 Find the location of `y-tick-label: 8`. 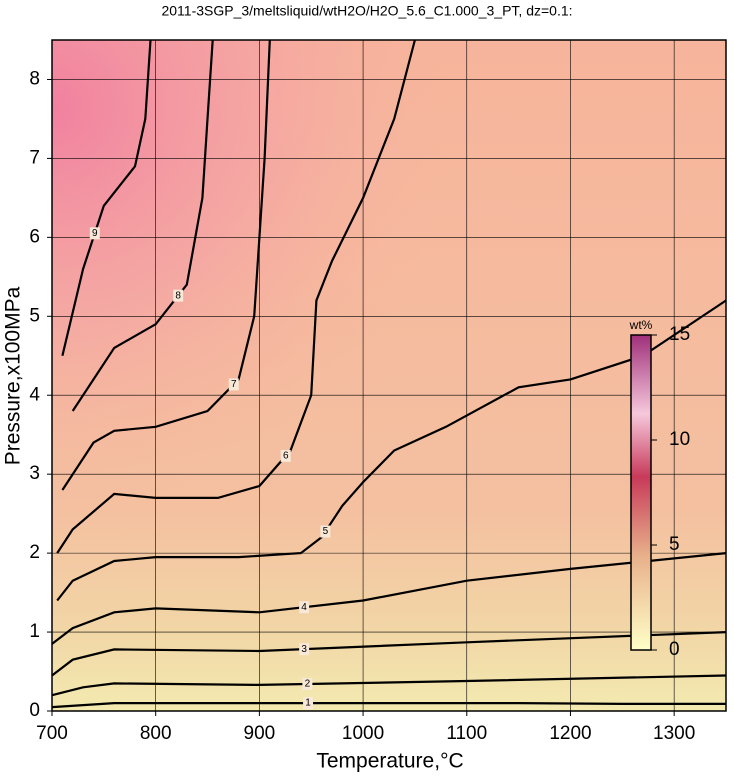

y-tick-label: 8 is located at coordinates (34, 78).